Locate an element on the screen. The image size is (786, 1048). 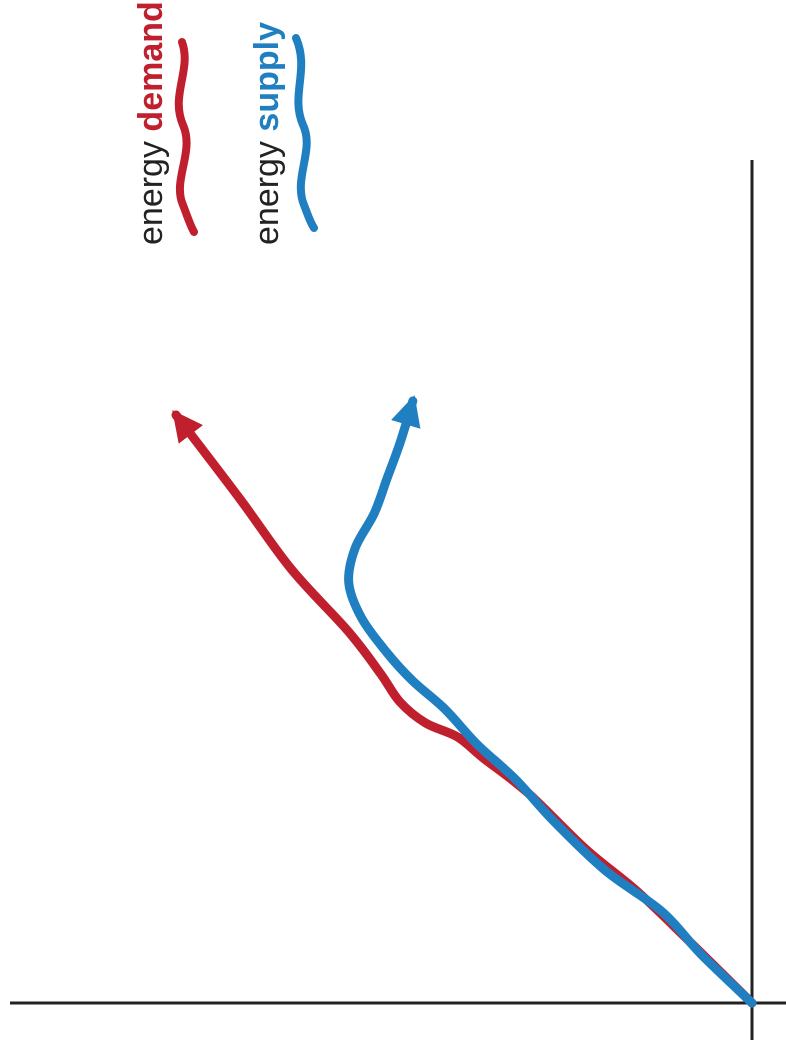
legend-label-supply-emphasis: supply is located at coordinates (267, 77).